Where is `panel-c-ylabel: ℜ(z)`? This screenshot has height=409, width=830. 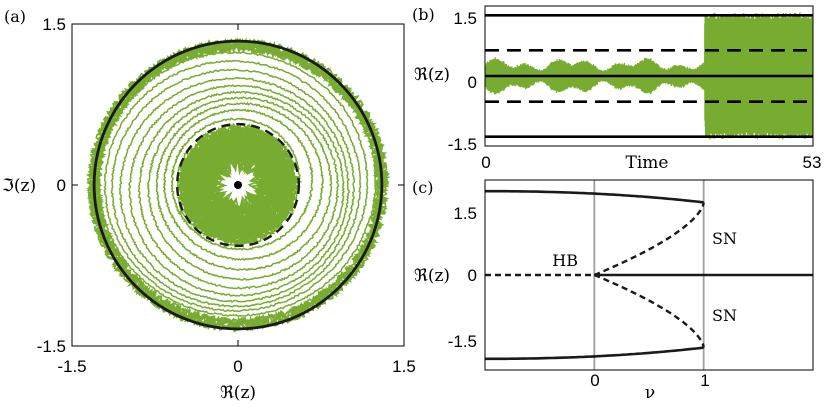 panel-c-ylabel: ℜ(z) is located at coordinates (432, 276).